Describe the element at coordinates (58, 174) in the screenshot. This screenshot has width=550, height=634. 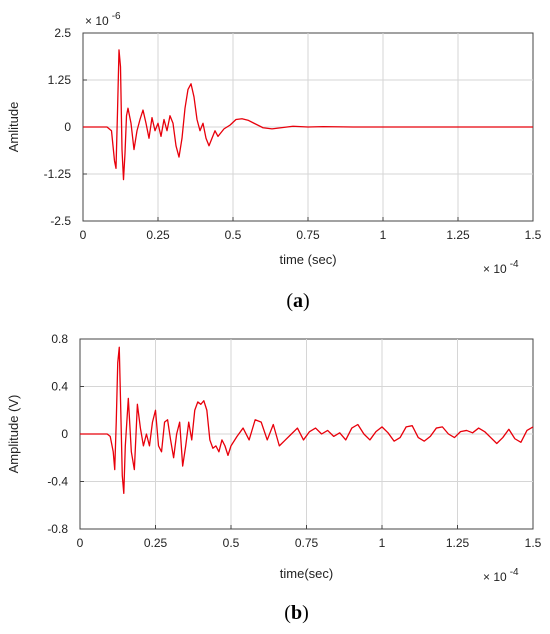
I see `chart-a-y-tick-label: -1.25` at that location.